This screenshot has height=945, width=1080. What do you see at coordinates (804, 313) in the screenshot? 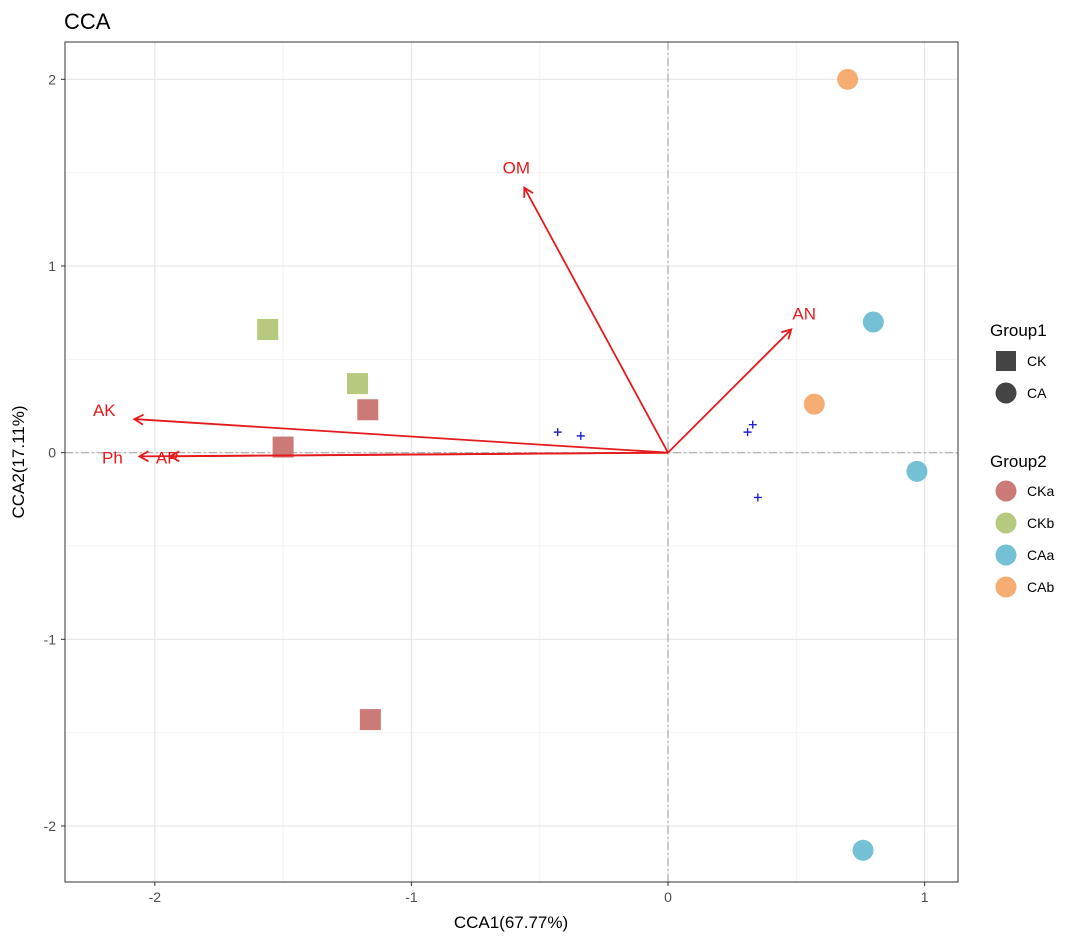
I see `arrow-label-an: AN` at bounding box center [804, 313].